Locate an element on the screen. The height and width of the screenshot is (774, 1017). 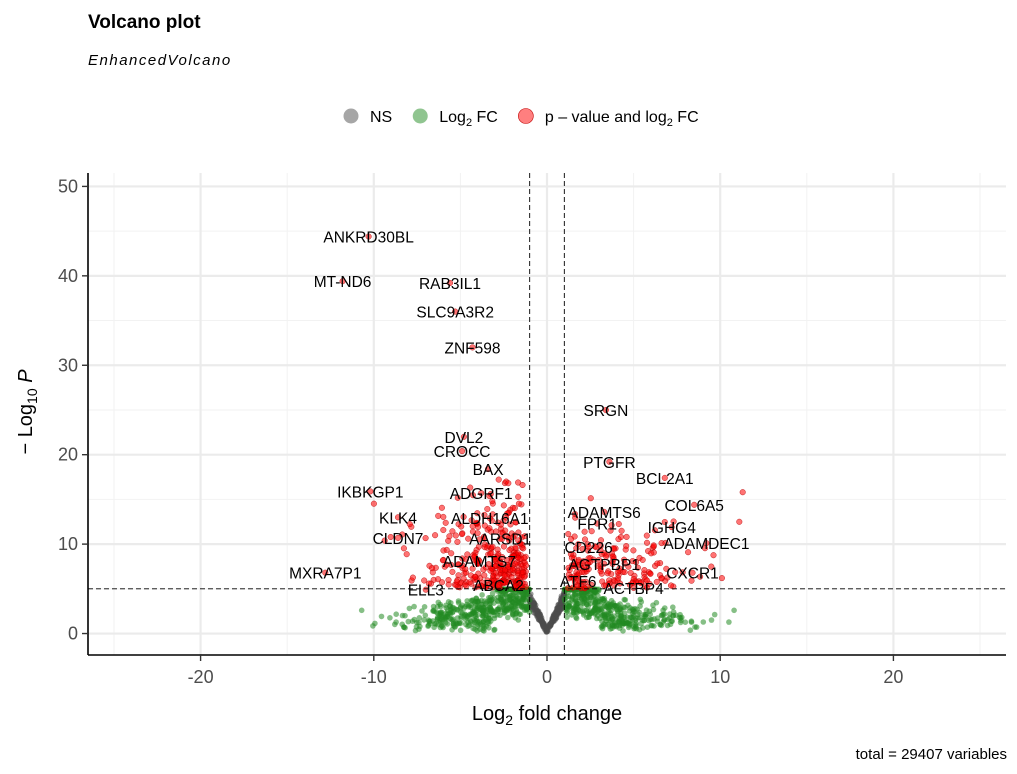
gene-label: DVL2 is located at coordinates (464, 438).